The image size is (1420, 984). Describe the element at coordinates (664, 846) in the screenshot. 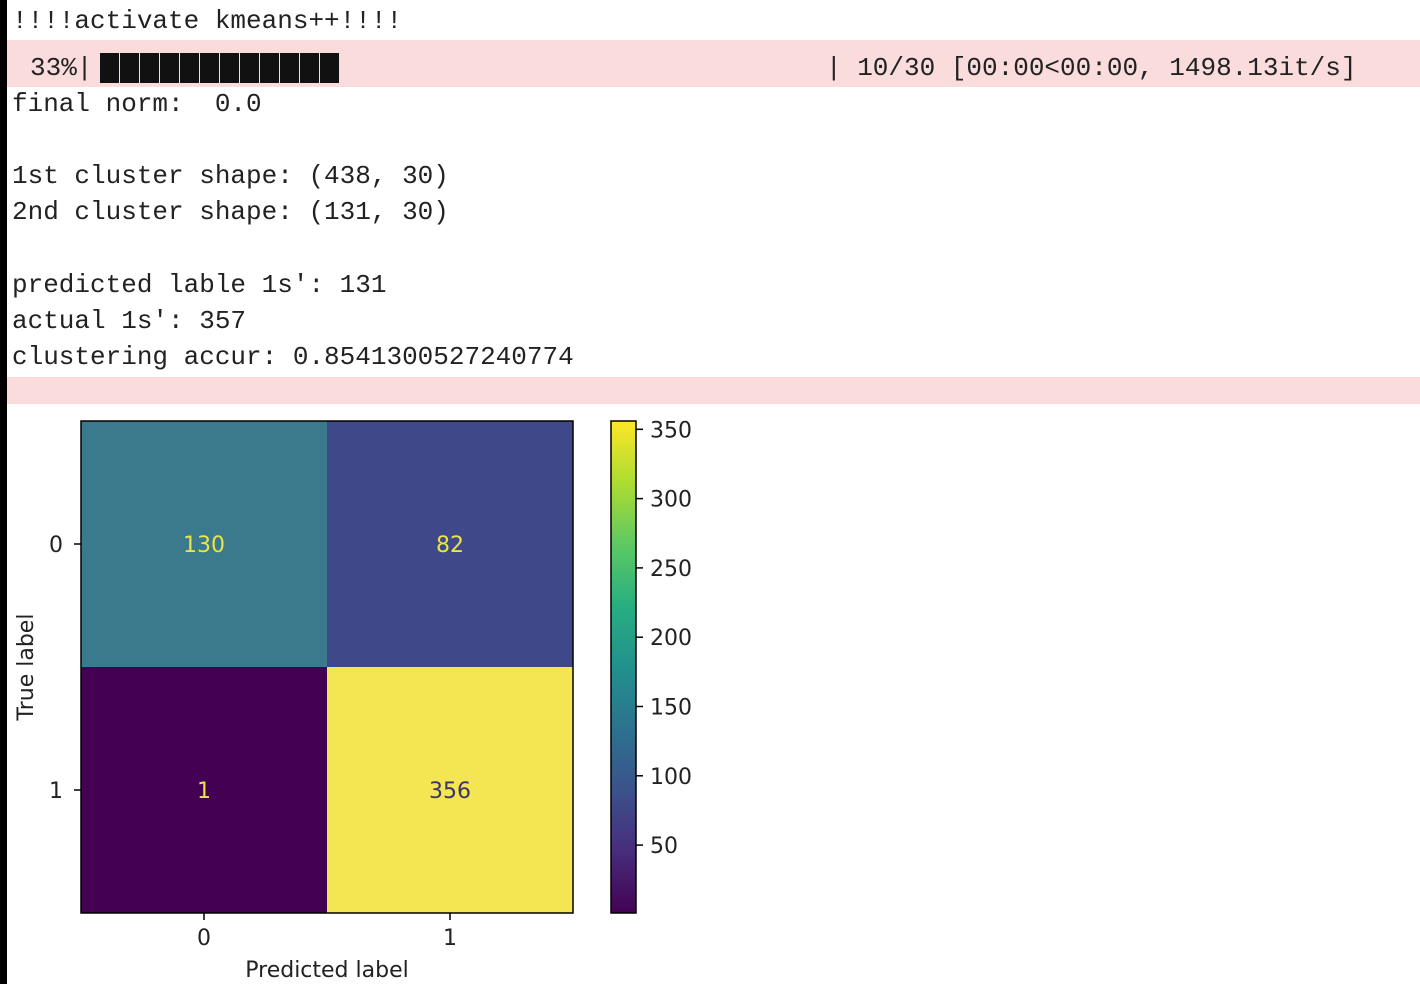

I see `colorbar-tick-label: 50` at that location.